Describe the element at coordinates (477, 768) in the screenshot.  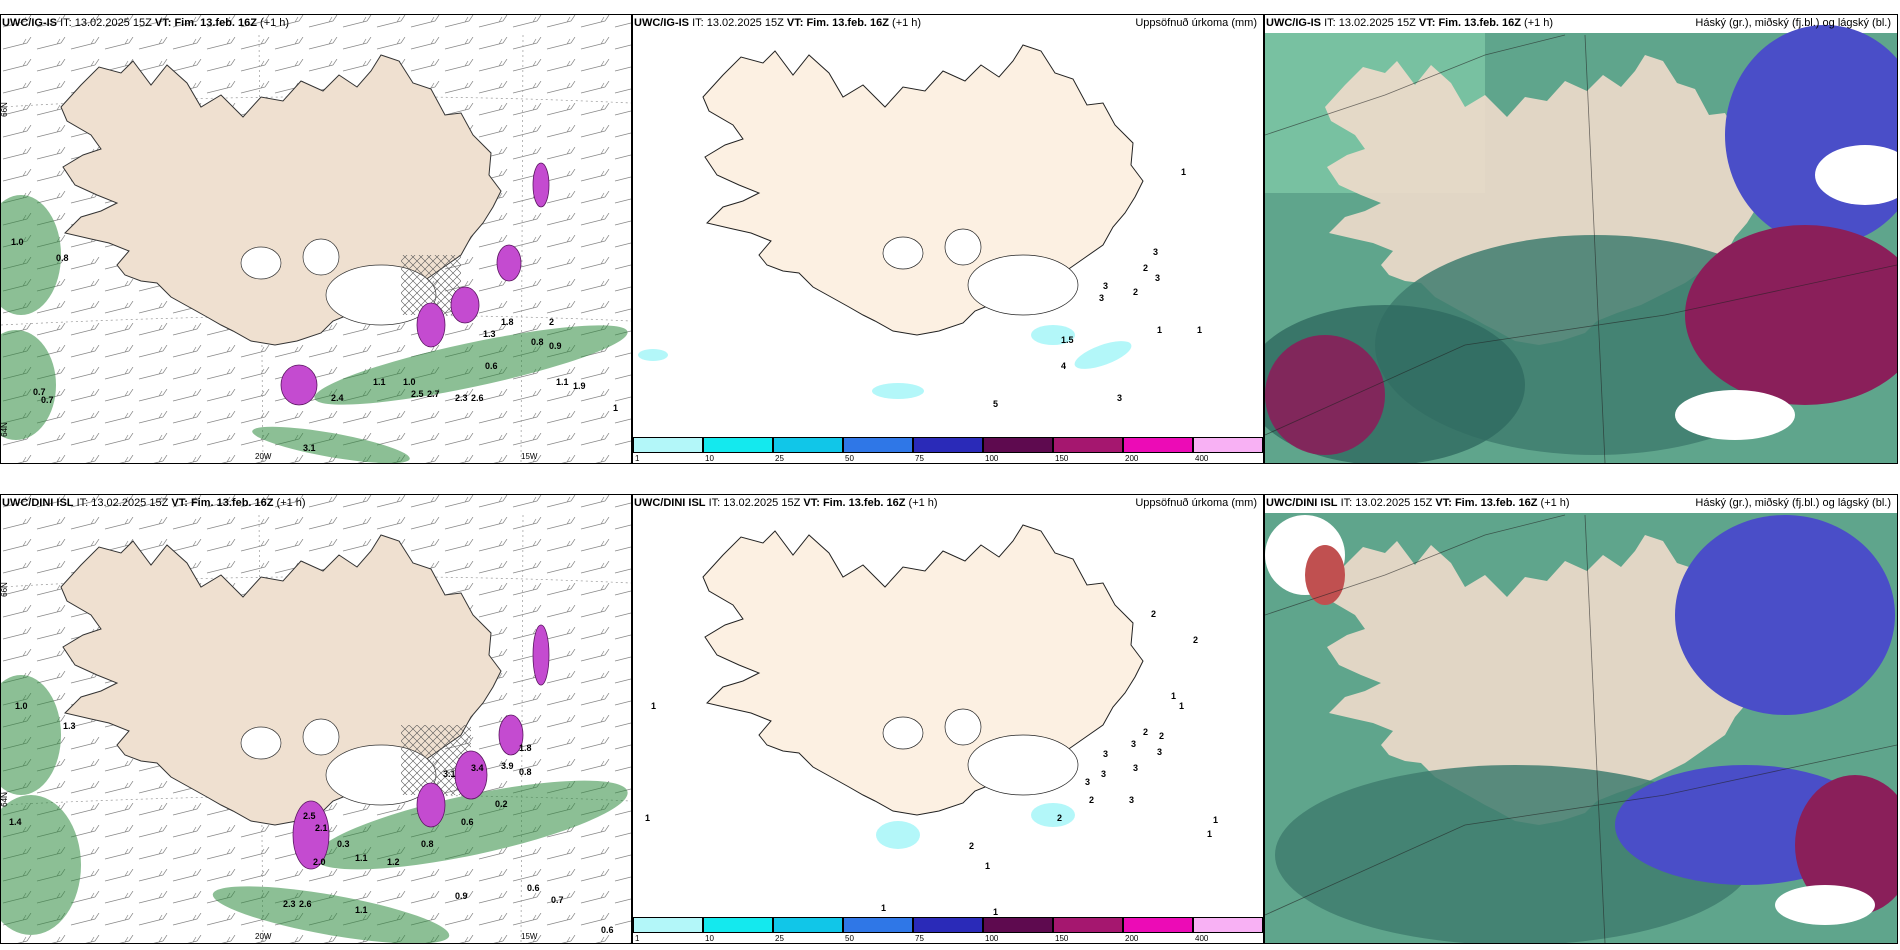
I see `precip-value: 3.4` at that location.